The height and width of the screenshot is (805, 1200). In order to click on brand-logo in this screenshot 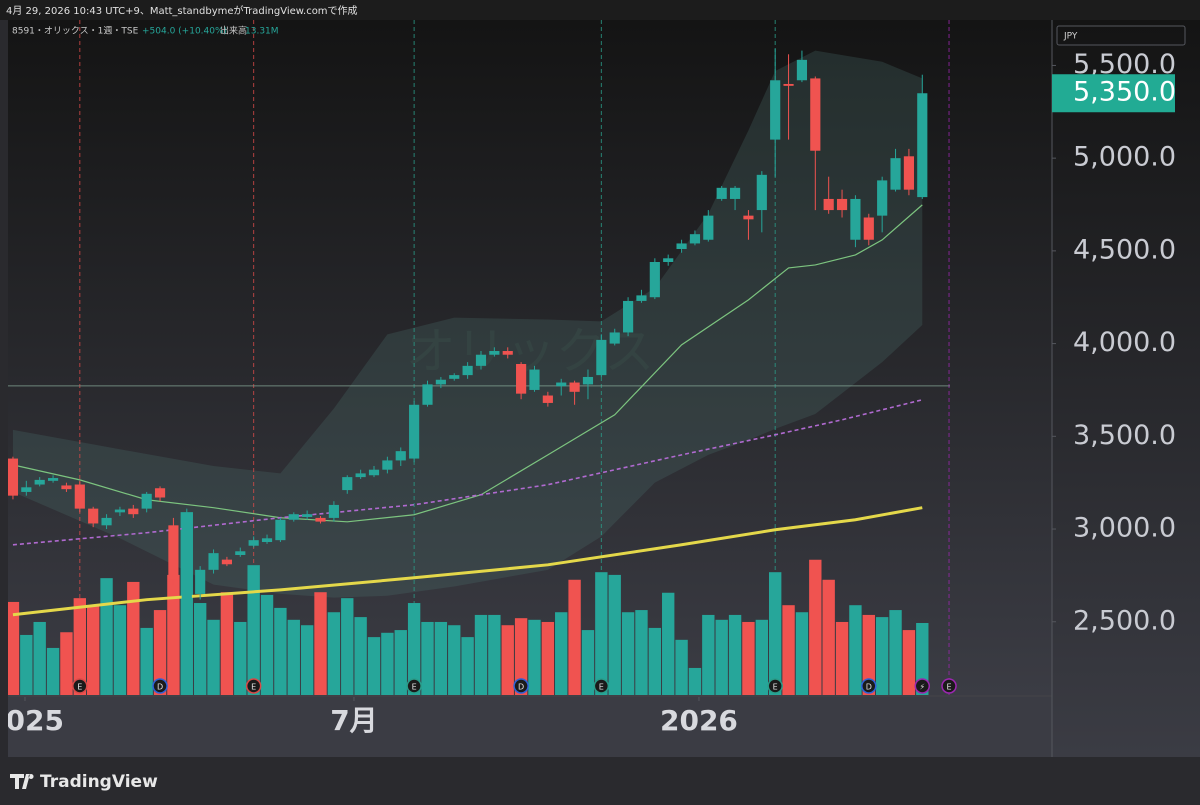, I will do `click(22, 781)`.